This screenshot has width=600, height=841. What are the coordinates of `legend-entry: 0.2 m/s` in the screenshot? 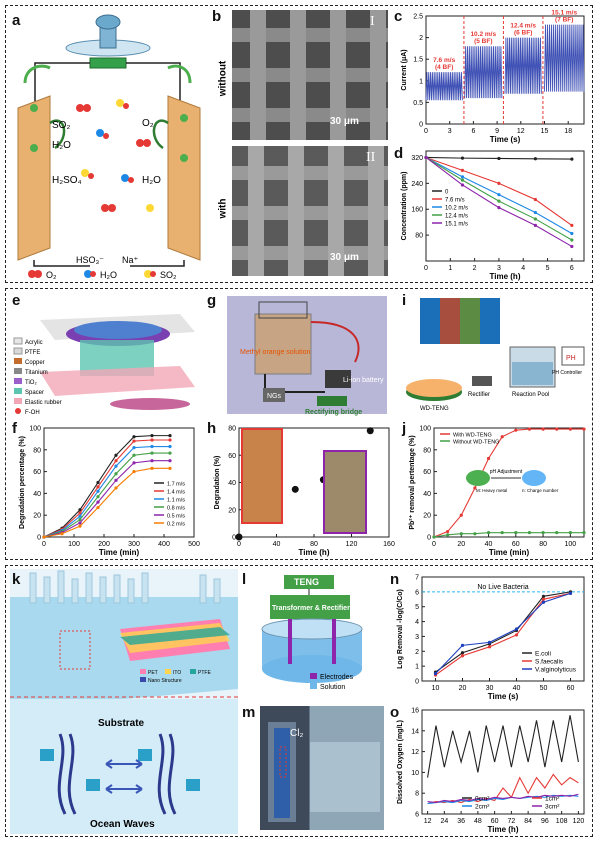 It's located at (176, 525).